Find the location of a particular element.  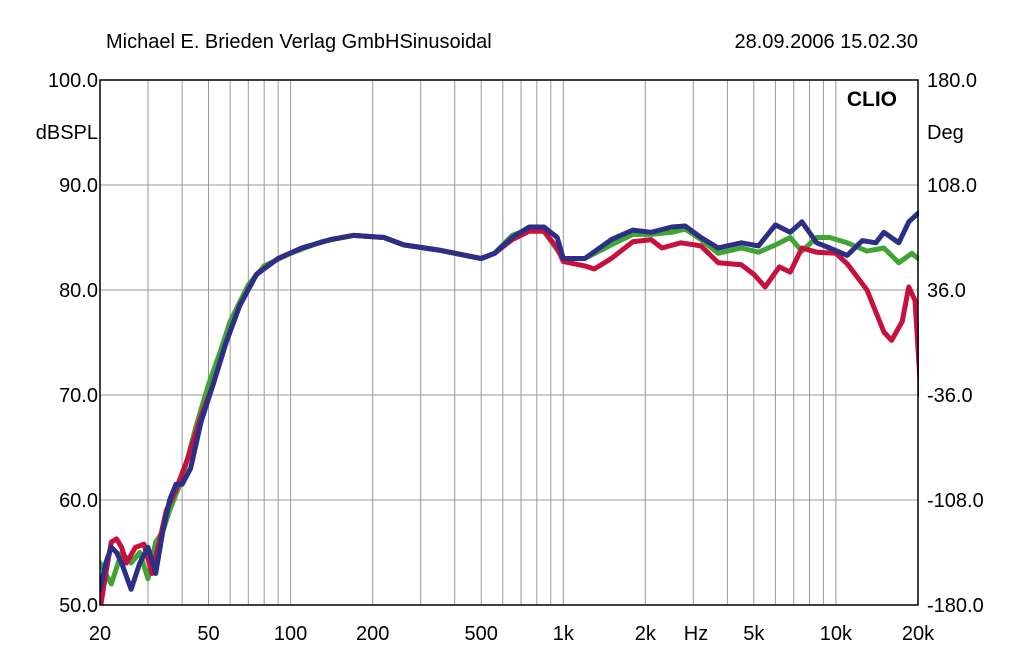

x-axis-label: Hz is located at coordinates (696, 634).